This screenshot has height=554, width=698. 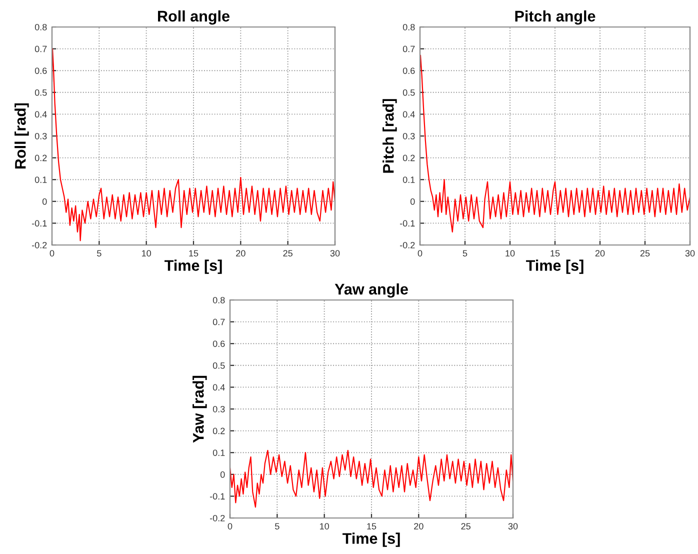 What do you see at coordinates (555, 17) in the screenshot?
I see `chart-title: Pitch angle` at bounding box center [555, 17].